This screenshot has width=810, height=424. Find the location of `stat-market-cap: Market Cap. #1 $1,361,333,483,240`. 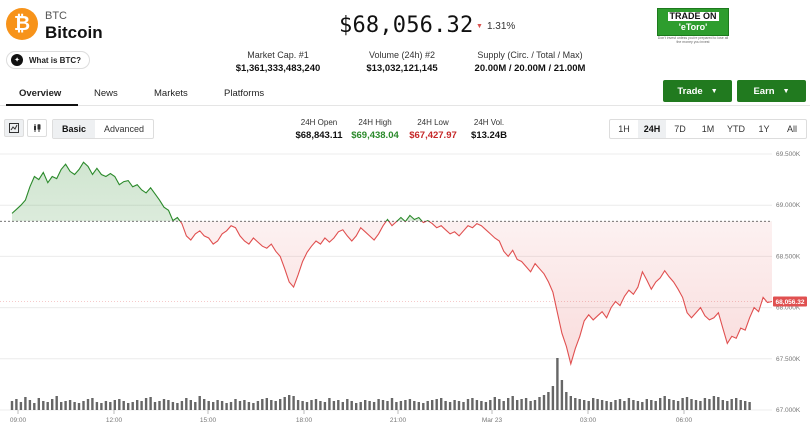

stat-market-cap: Market Cap. #1 $1,361,333,483,240 is located at coordinates (278, 62).